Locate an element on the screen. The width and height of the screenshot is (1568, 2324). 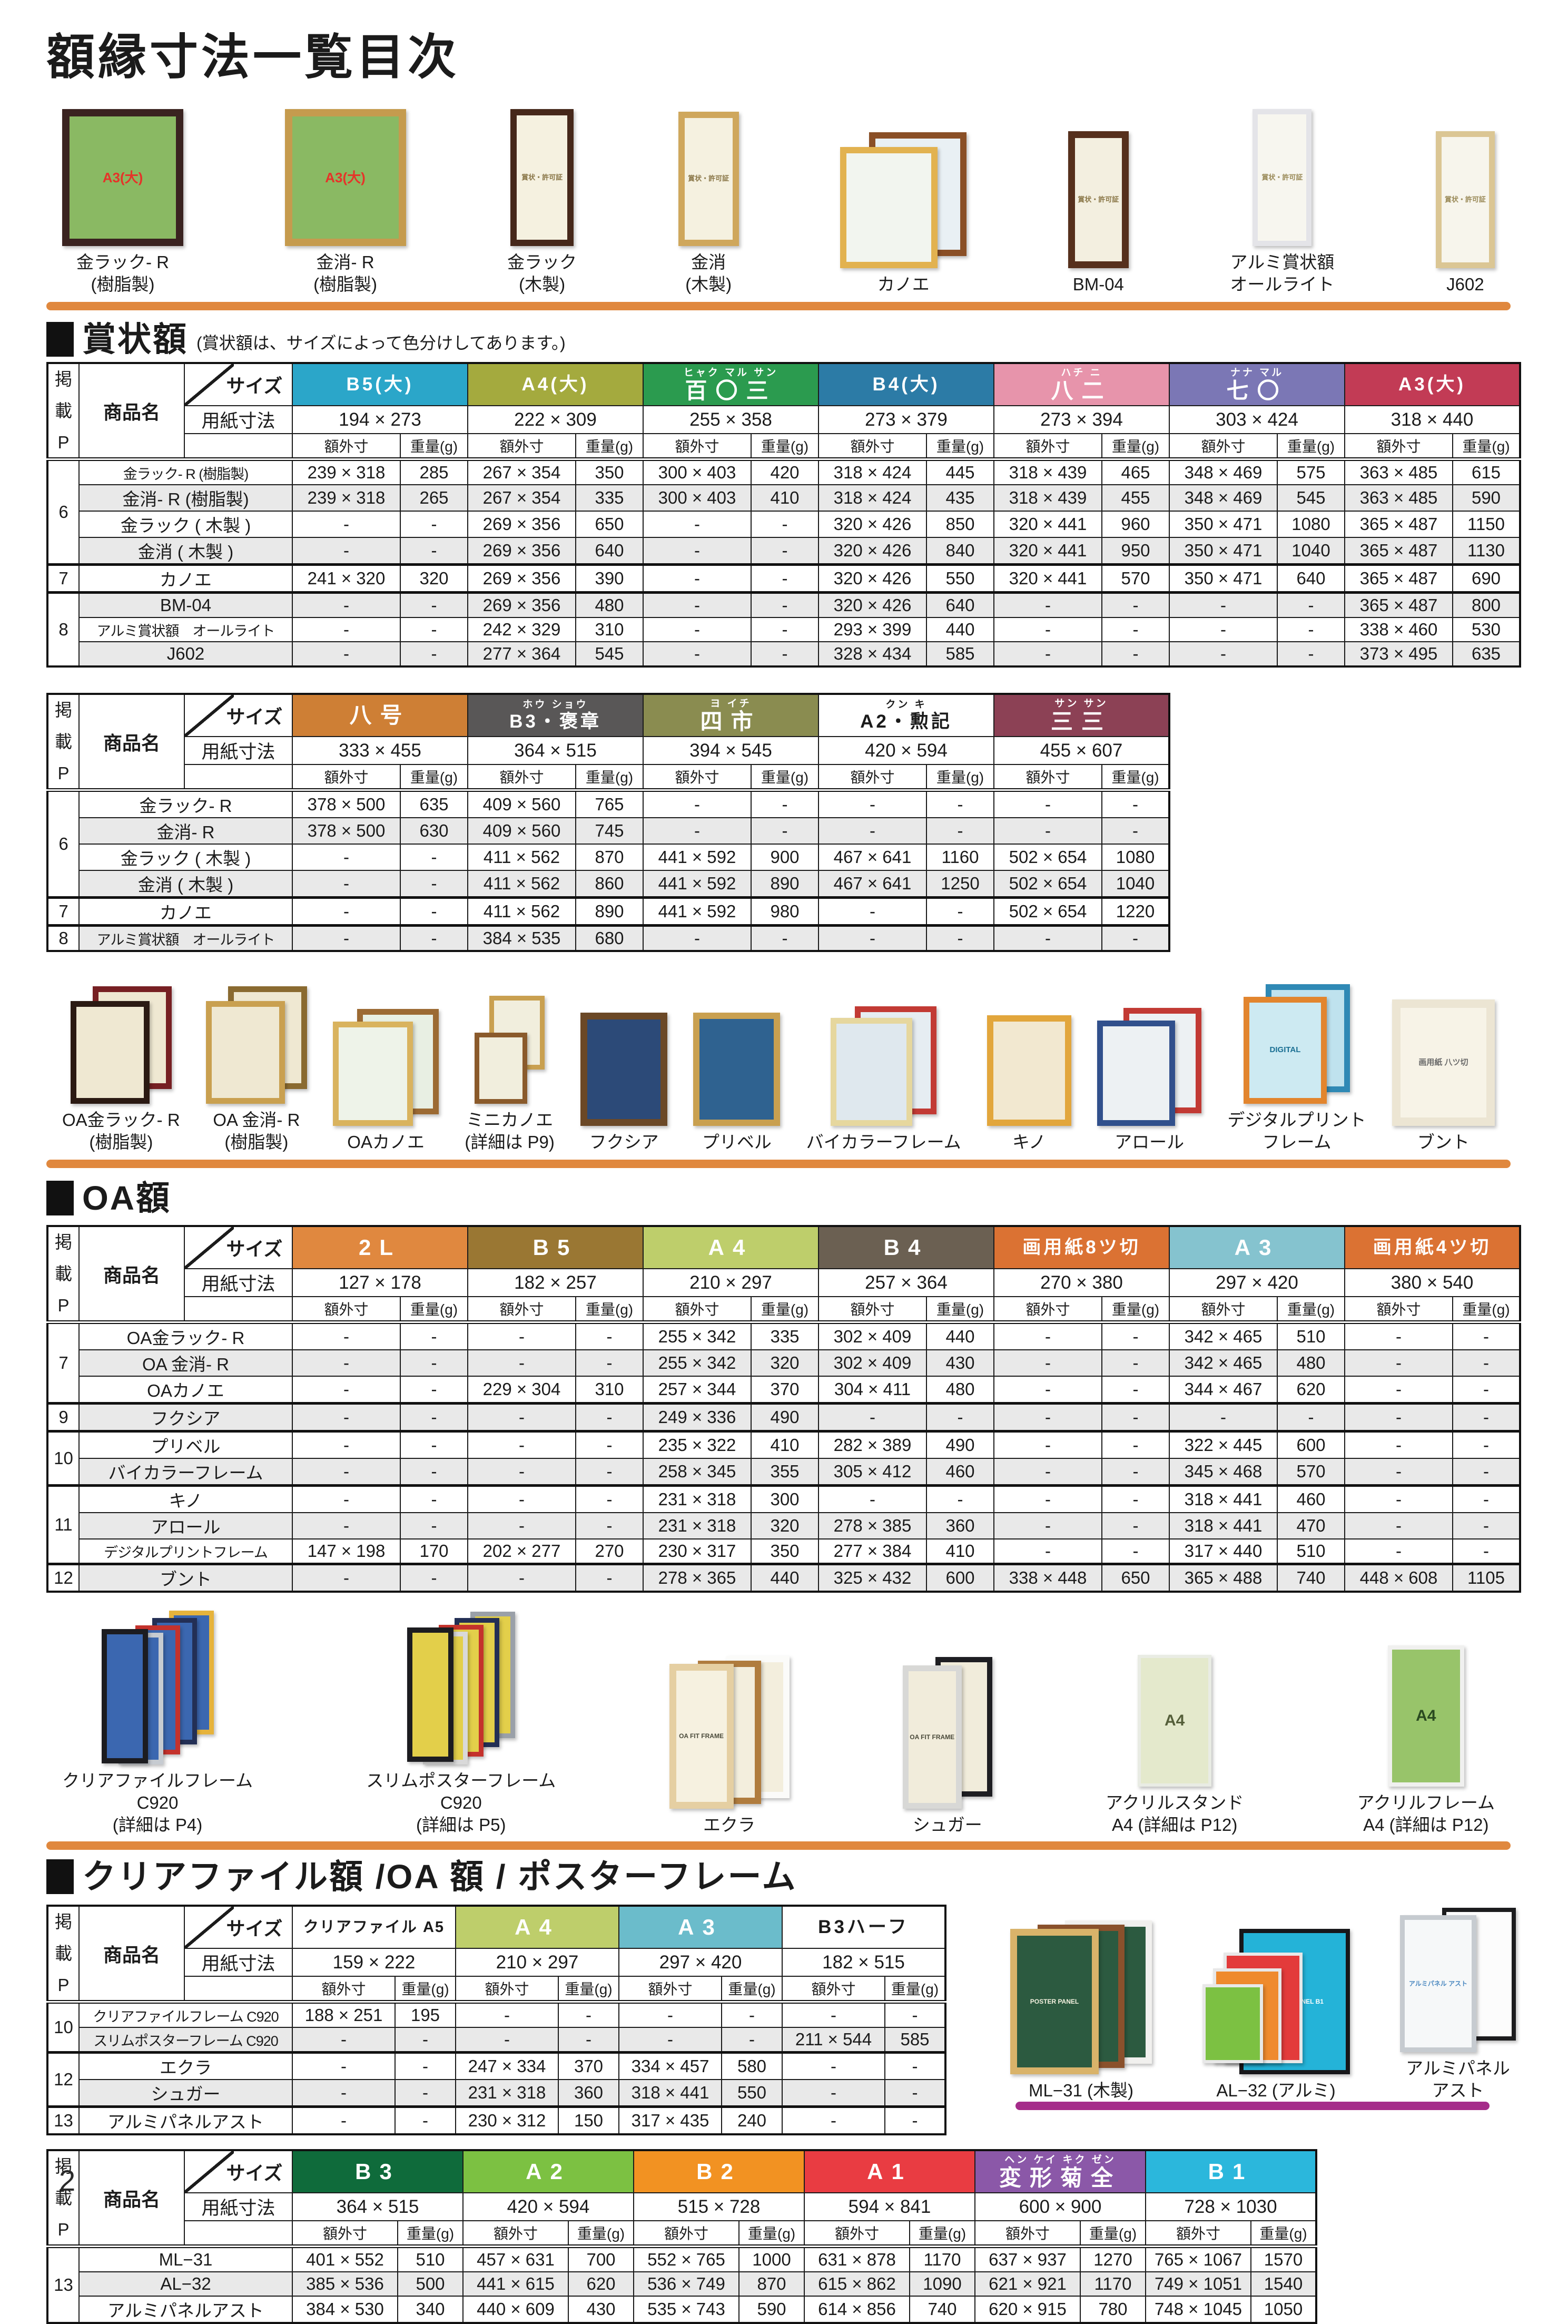
product-thumbnail: A3(大) is located at coordinates (122, 177).